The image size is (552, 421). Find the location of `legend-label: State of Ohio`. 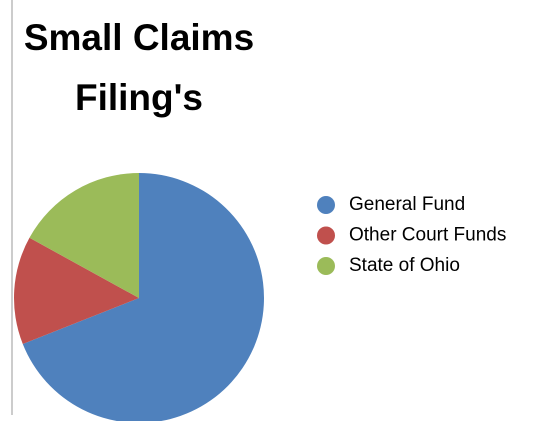

legend-label: State of Ohio is located at coordinates (404, 265).